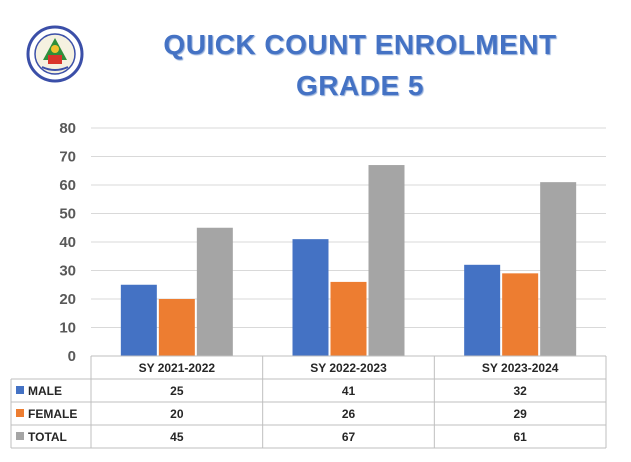  Describe the element at coordinates (67, 214) in the screenshot. I see `y-tick-label: 50` at that location.